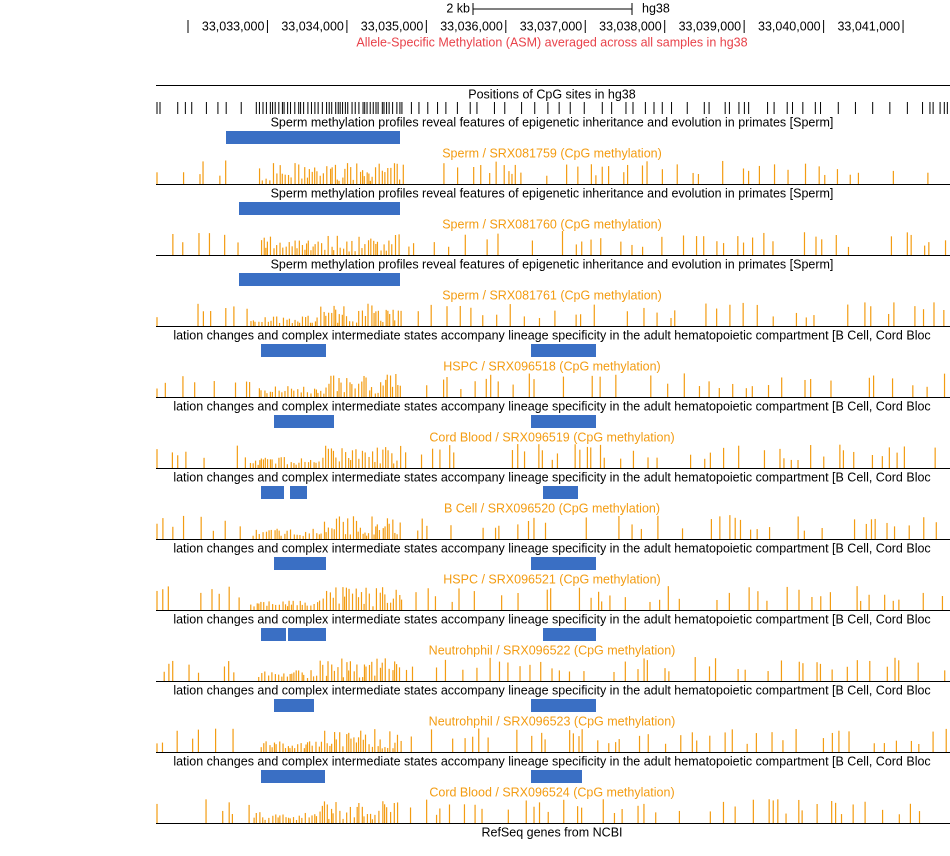 This screenshot has height=856, width=950. Describe the element at coordinates (312, 26) in the screenshot. I see `ruler-label: 33,034,000` at that location.